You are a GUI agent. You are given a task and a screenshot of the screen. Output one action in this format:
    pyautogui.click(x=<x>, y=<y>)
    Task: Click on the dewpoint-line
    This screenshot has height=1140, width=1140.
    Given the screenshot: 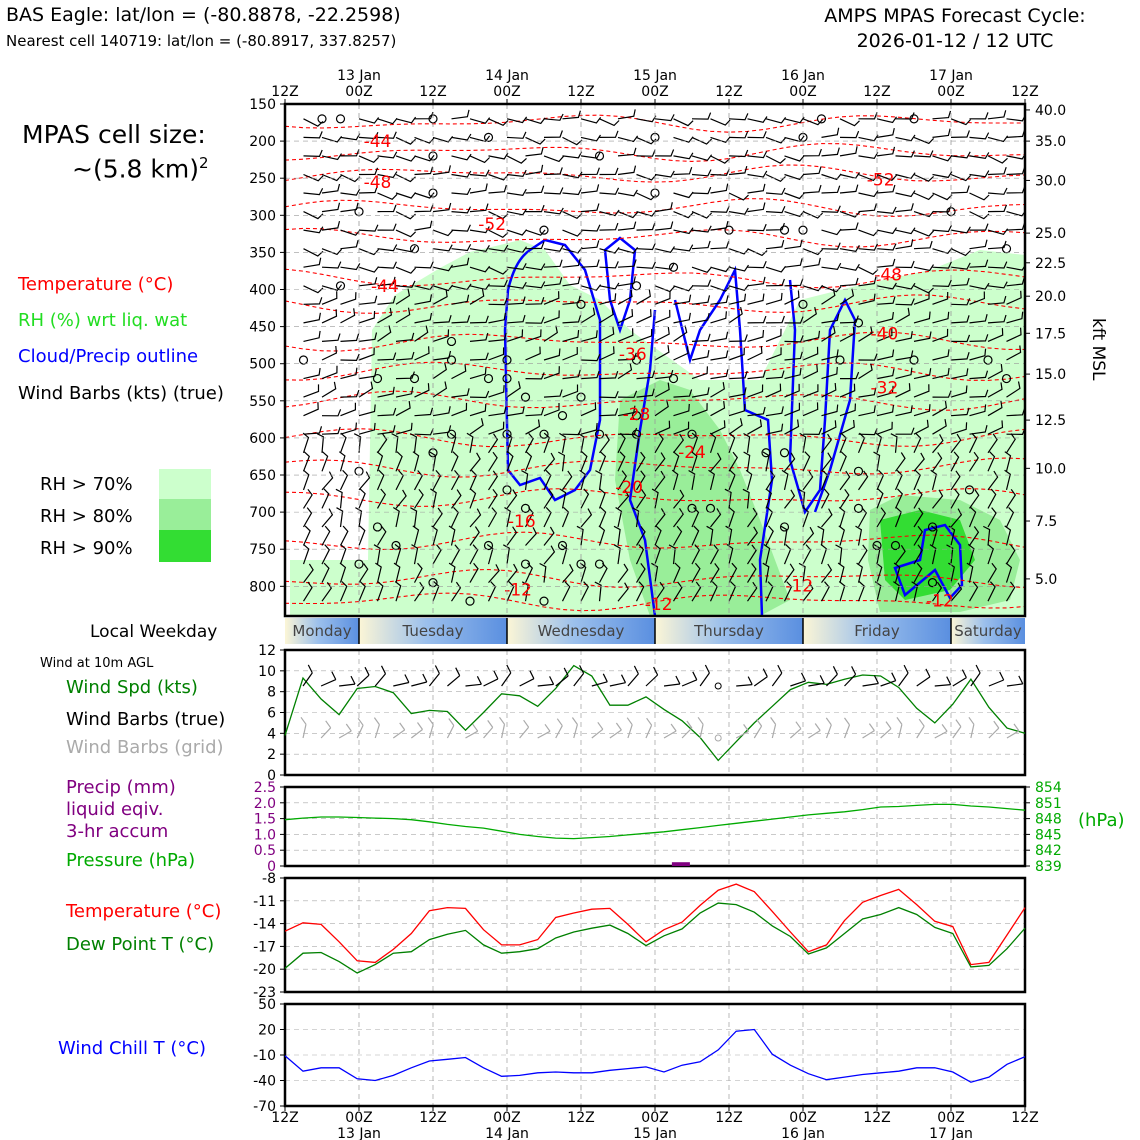 What is the action you would take?
    pyautogui.click(x=655, y=938)
    